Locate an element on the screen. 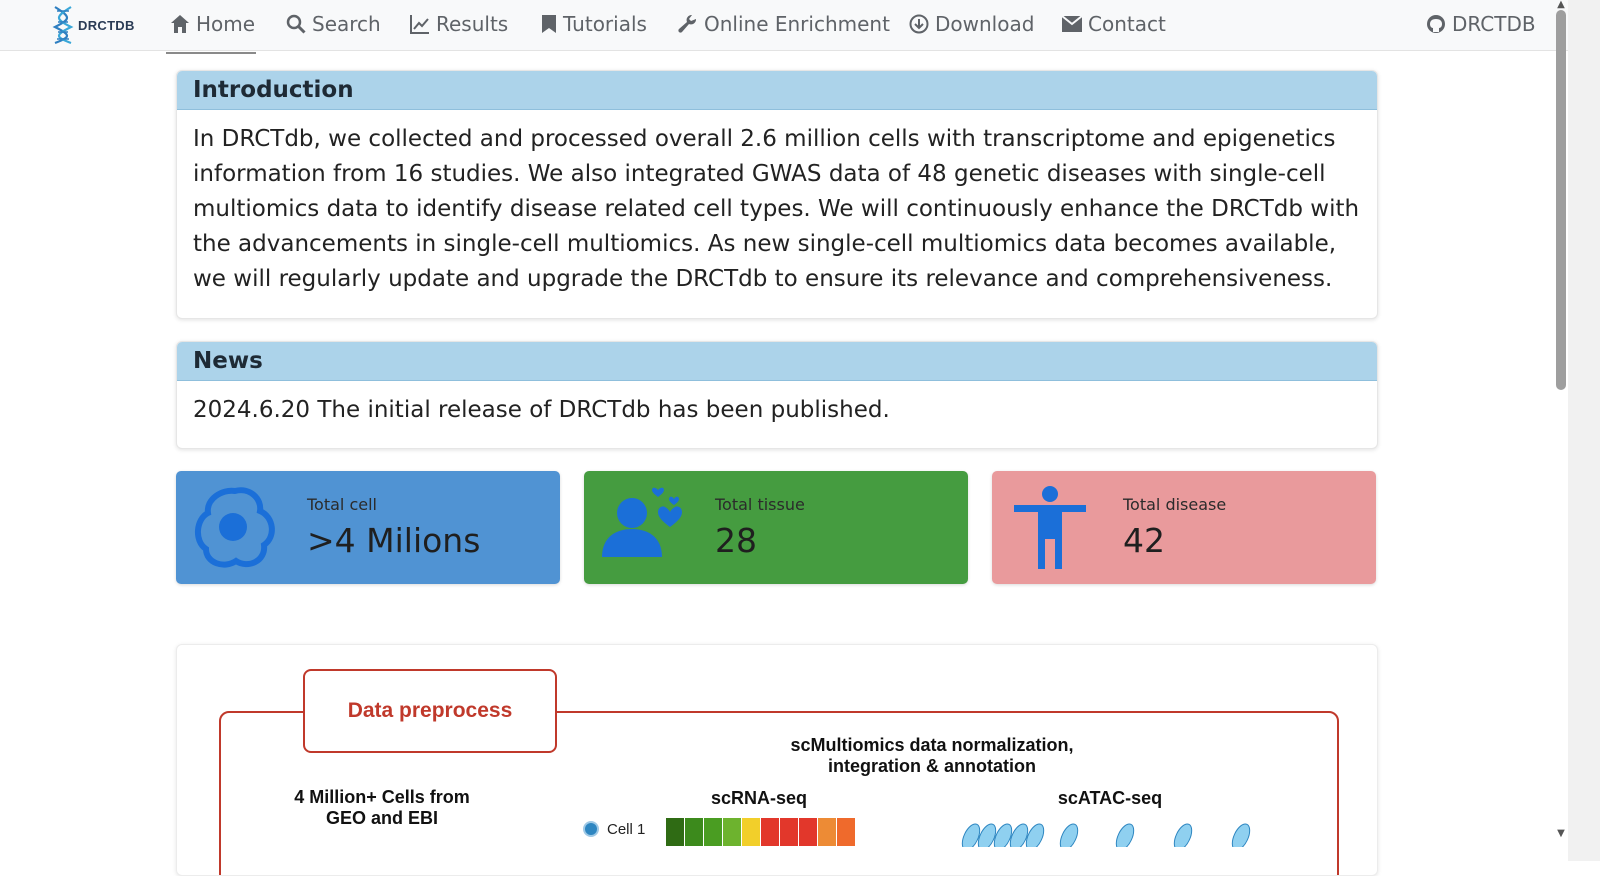 This screenshot has height=876, width=1600. nav-tutorials-label: Tutorials is located at coordinates (605, 24).